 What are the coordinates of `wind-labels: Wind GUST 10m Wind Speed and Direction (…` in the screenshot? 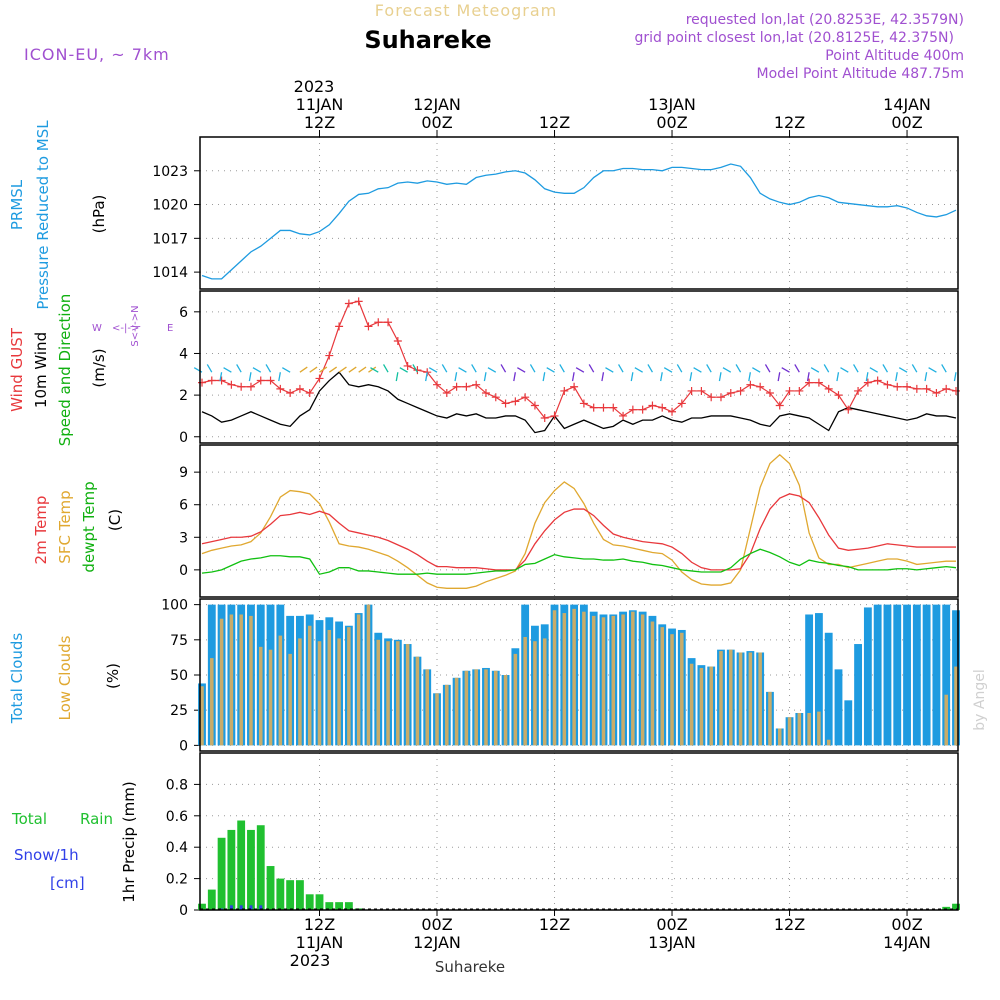 It's located at (90, 370).